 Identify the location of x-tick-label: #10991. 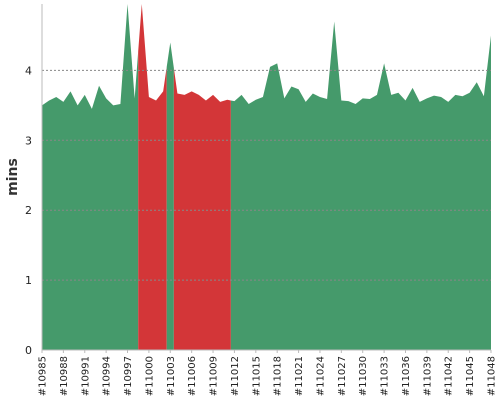
(85, 376).